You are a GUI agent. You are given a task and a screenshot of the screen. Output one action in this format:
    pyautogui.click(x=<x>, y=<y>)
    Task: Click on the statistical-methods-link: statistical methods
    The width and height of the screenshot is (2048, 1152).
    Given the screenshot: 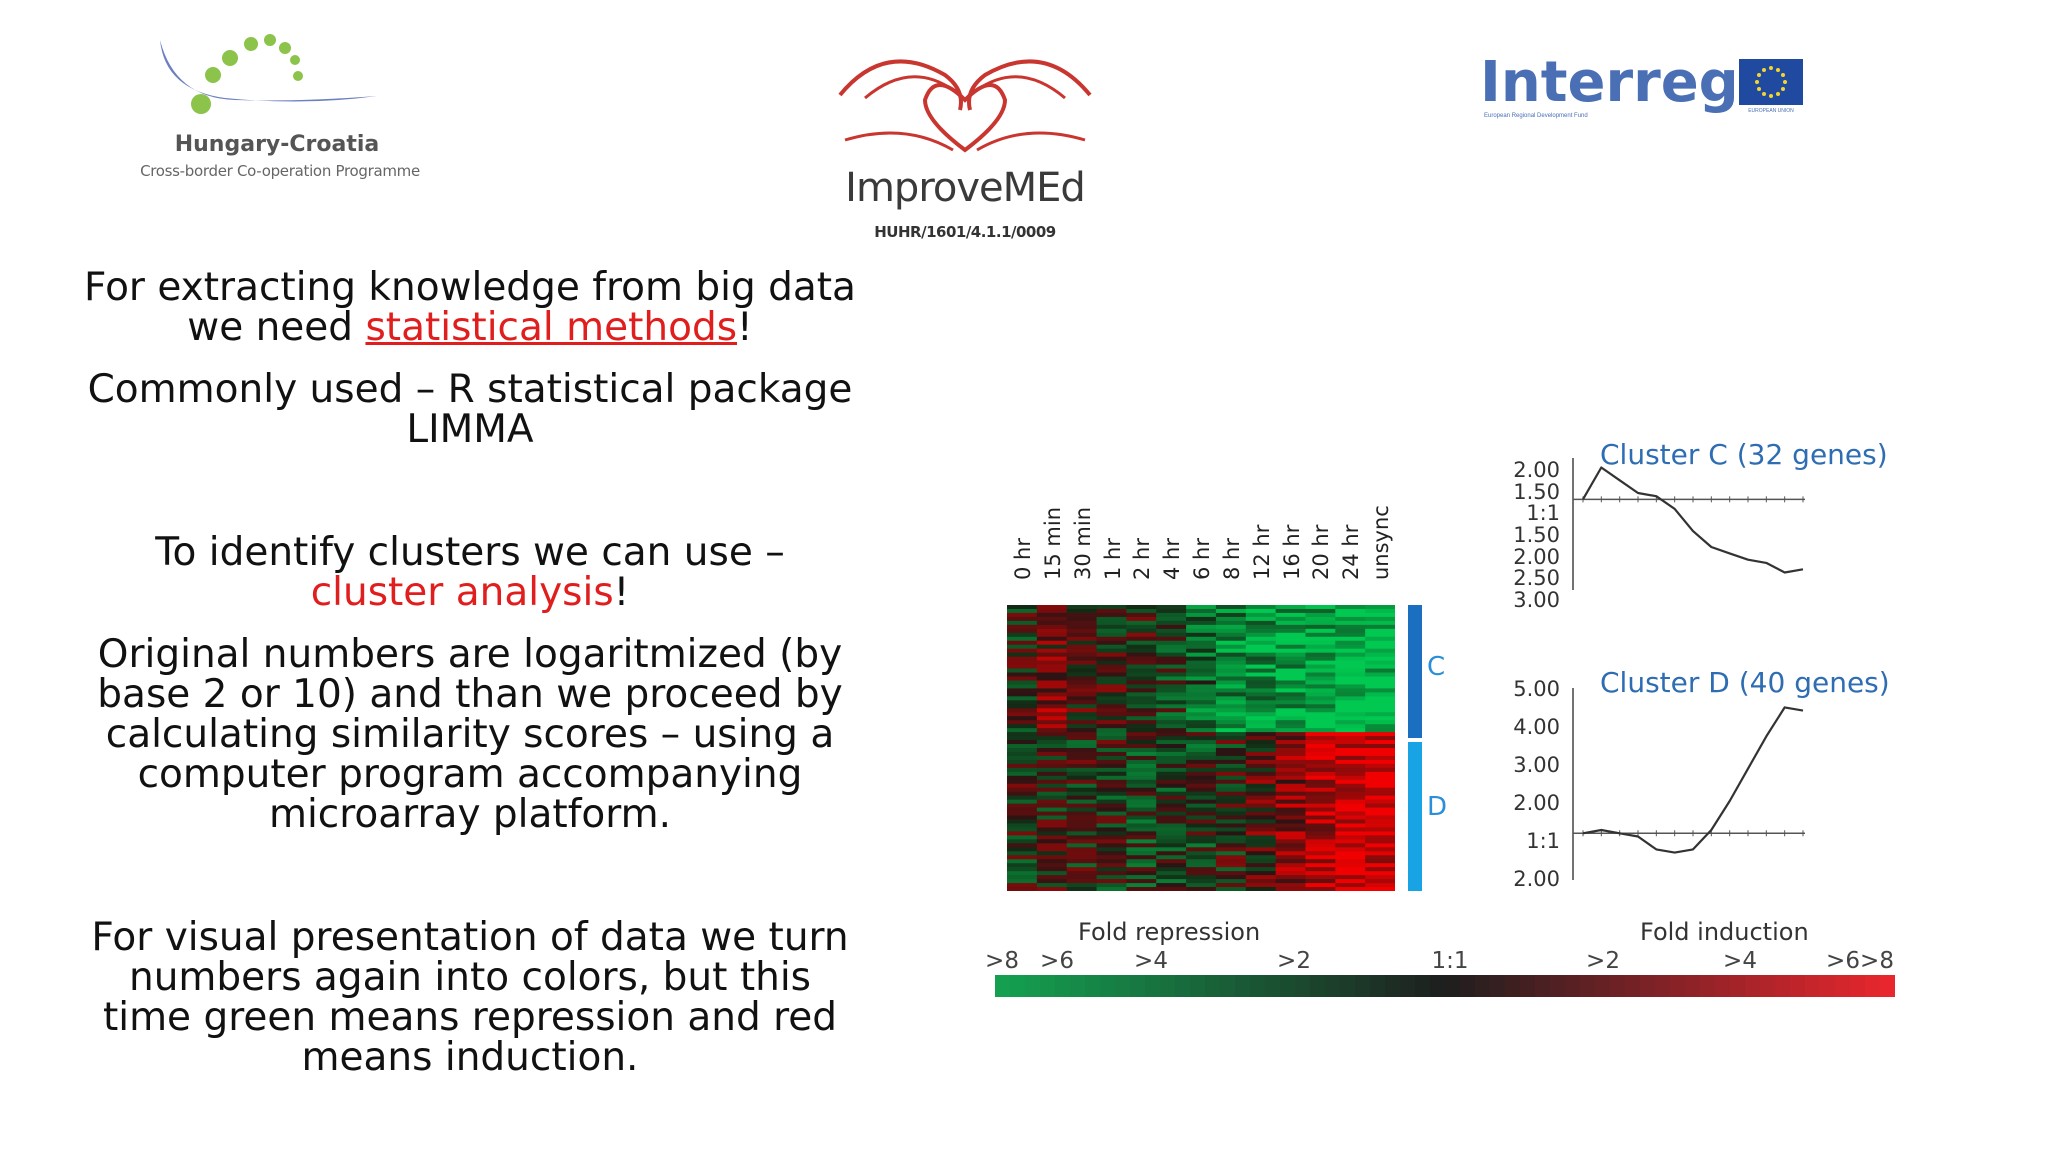 What is the action you would take?
    pyautogui.click(x=551, y=327)
    